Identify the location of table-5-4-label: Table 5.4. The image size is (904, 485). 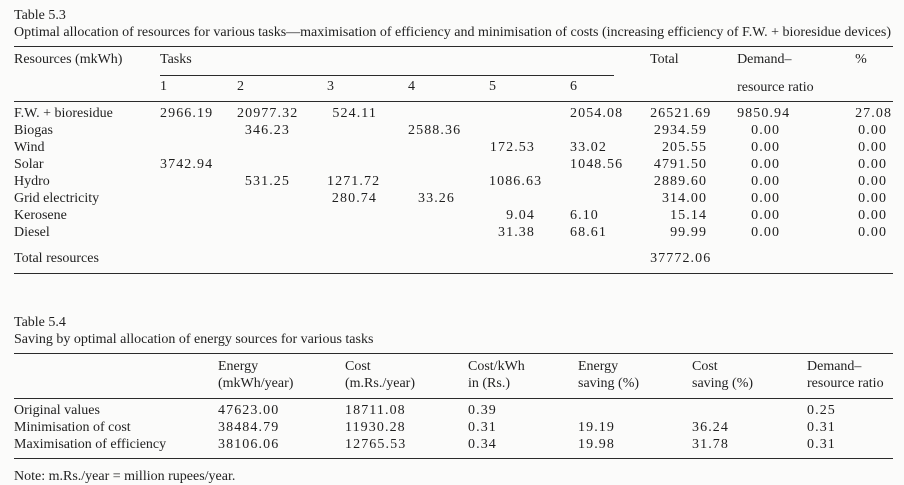
(40, 322).